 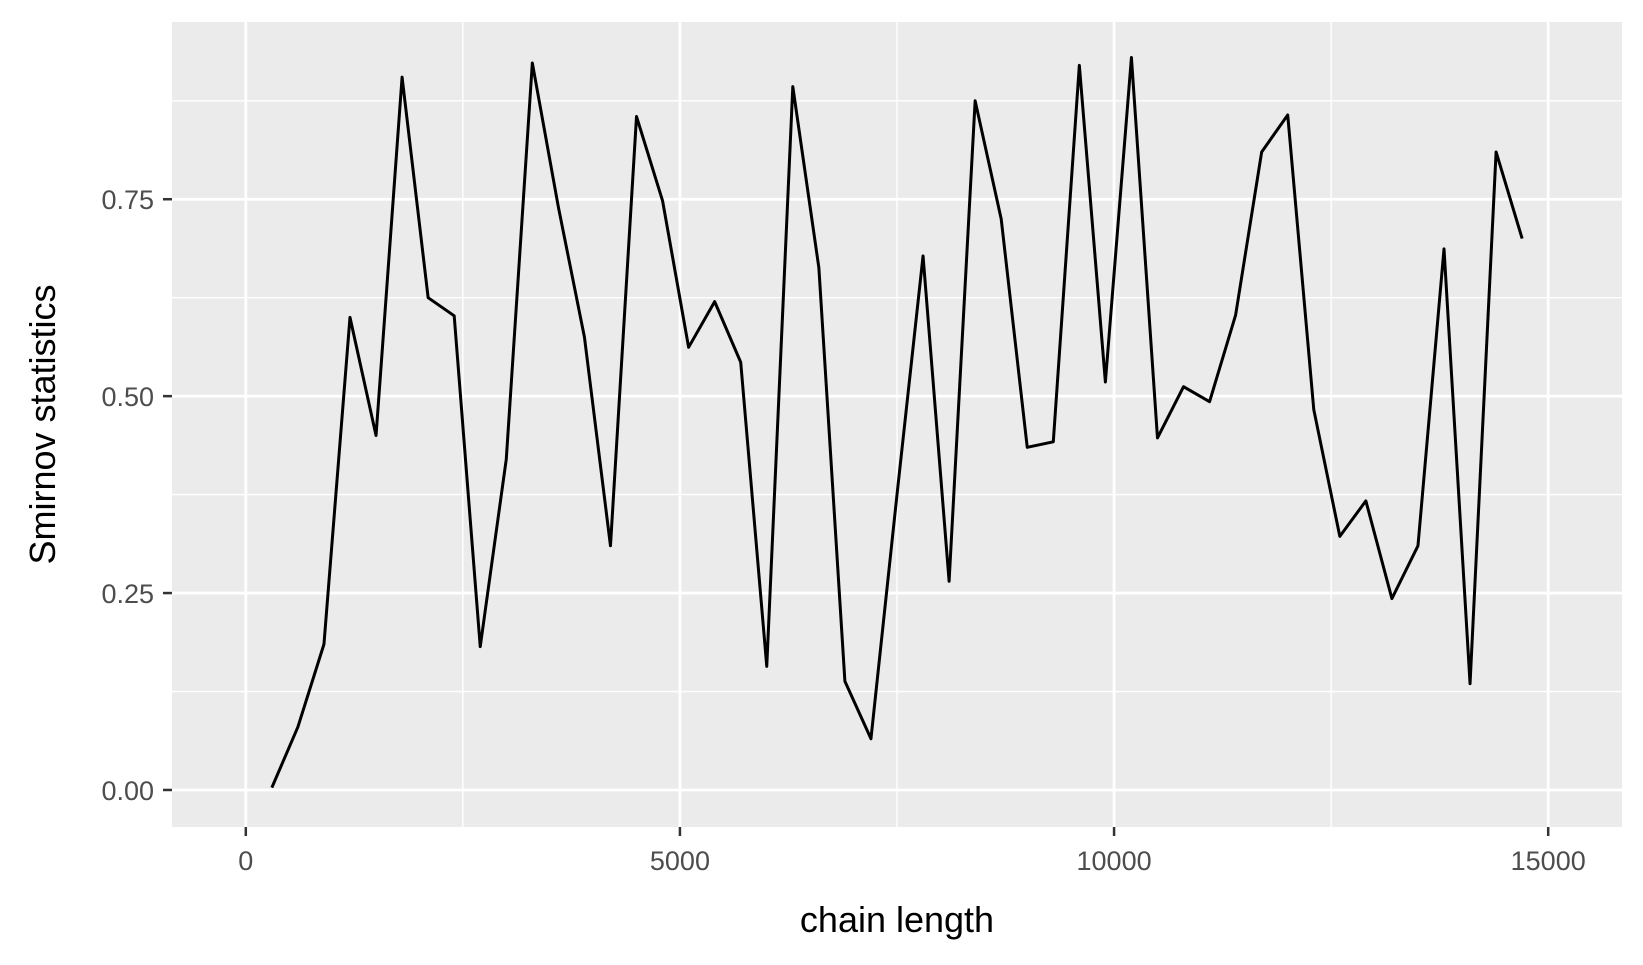 What do you see at coordinates (127, 397) in the screenshot?
I see `y-tick-label: 0.50` at bounding box center [127, 397].